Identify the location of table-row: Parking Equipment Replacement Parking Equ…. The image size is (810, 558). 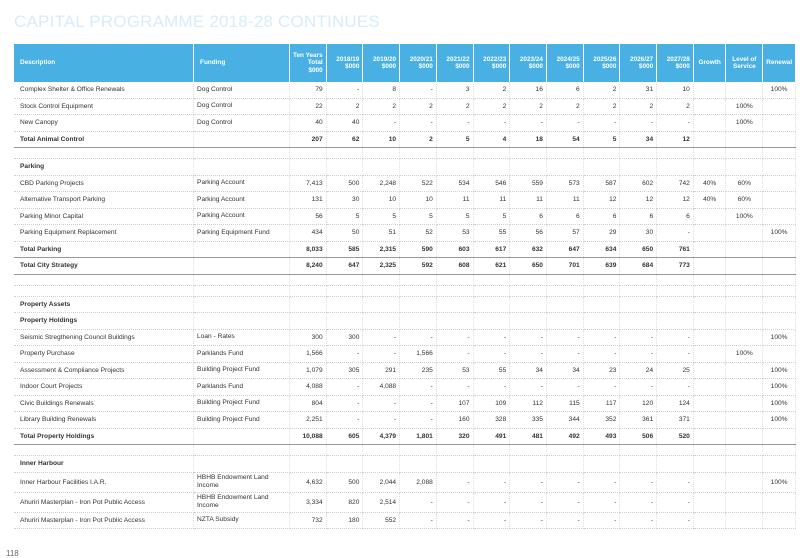
(405, 233).